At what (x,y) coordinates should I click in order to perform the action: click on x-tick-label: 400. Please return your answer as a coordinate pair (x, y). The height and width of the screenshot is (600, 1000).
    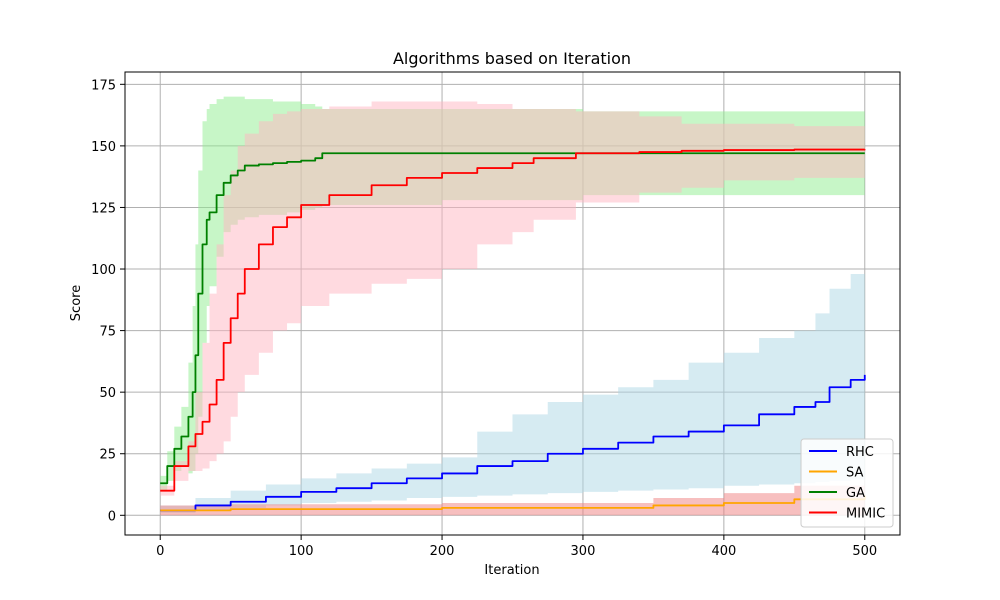
    Looking at the image, I should click on (723, 551).